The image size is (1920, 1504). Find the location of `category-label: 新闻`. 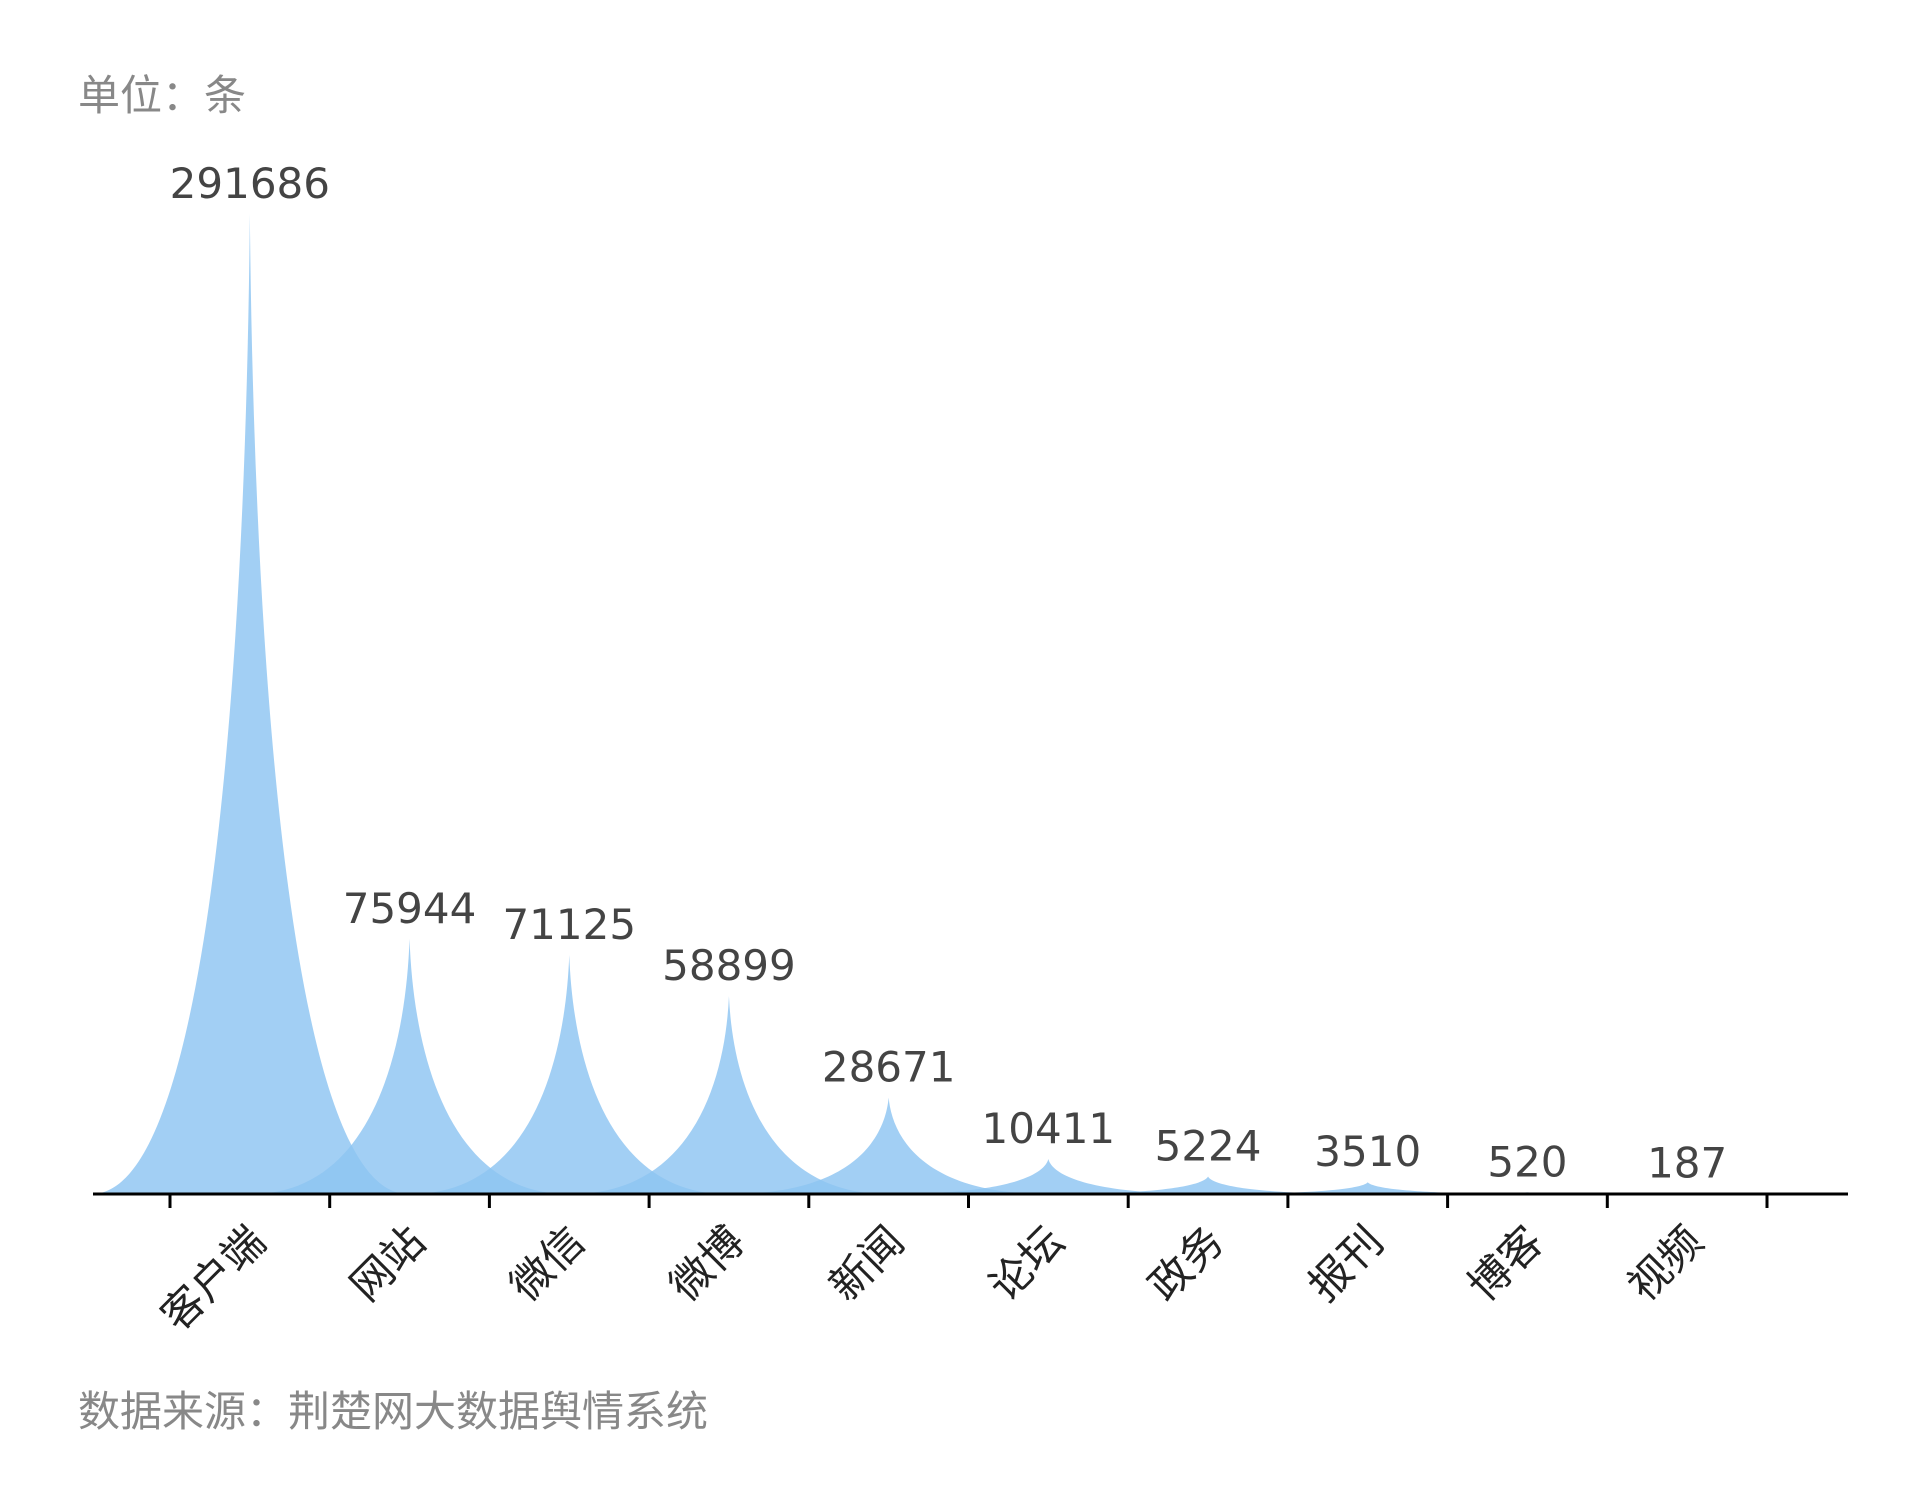

category-label: 新闻 is located at coordinates (867, 1263).